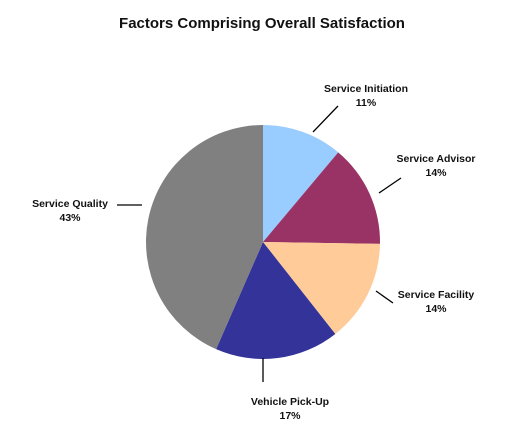 Image resolution: width=531 pixels, height=440 pixels. What do you see at coordinates (436, 173) in the screenshot?
I see `slice-label-percent-service-advisor: 14%` at bounding box center [436, 173].